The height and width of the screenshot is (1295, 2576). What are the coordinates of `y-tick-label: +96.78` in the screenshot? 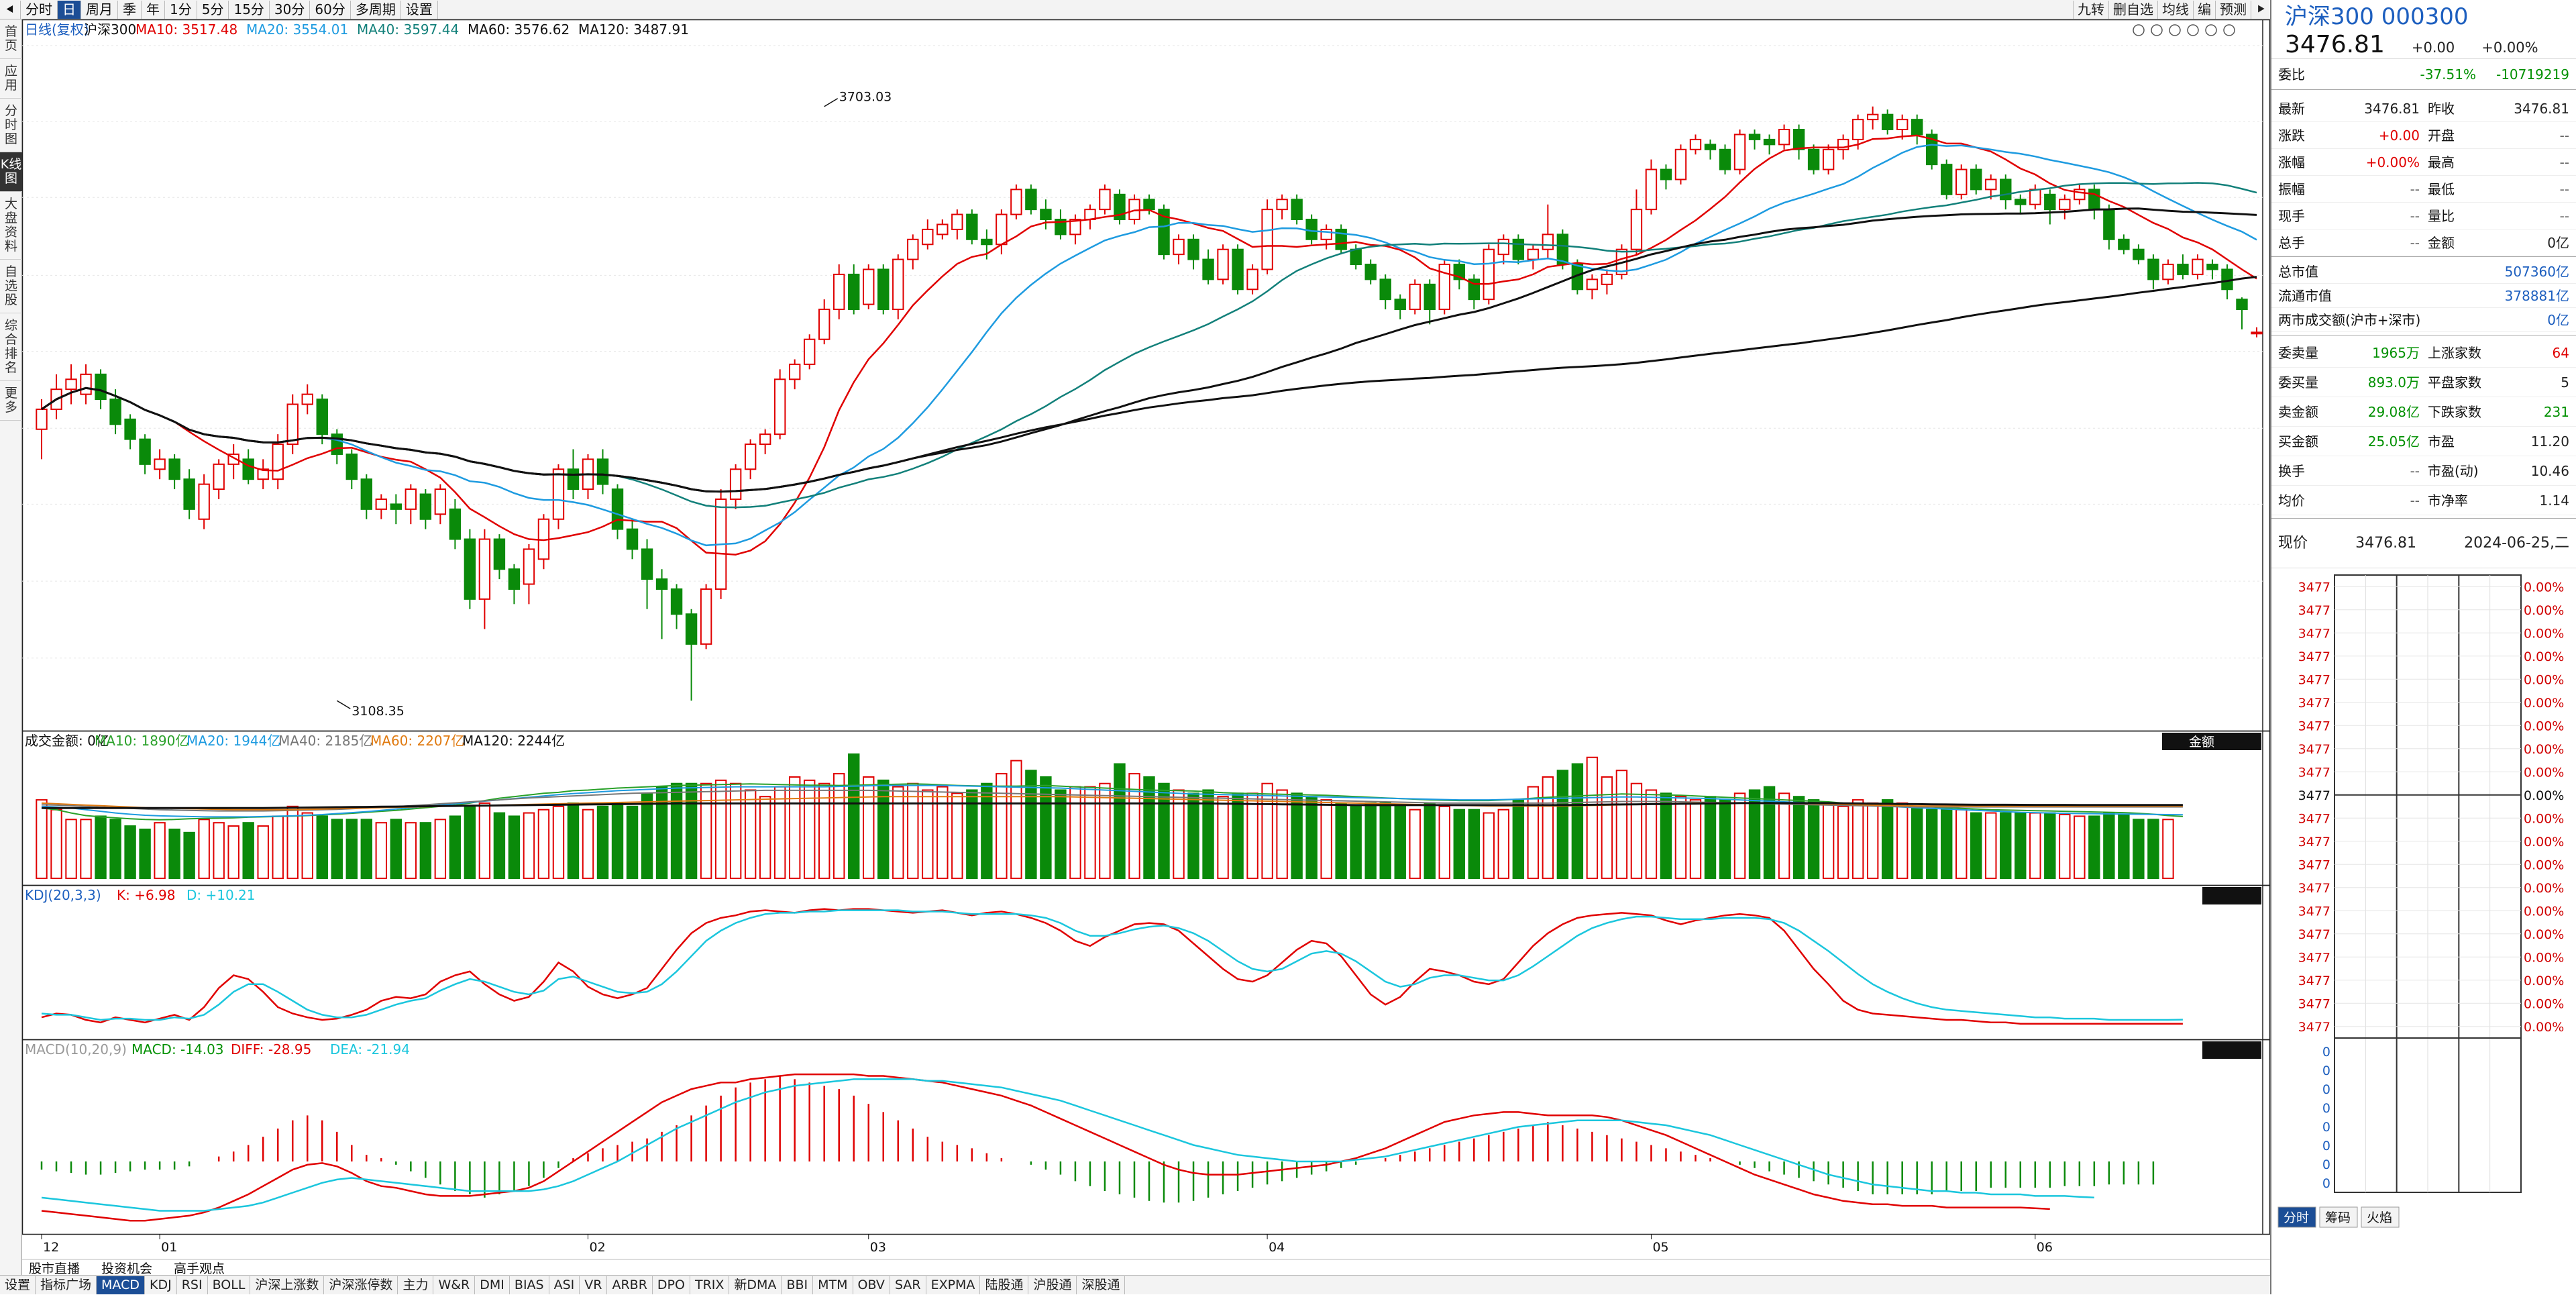 It's located at (2269, 909).